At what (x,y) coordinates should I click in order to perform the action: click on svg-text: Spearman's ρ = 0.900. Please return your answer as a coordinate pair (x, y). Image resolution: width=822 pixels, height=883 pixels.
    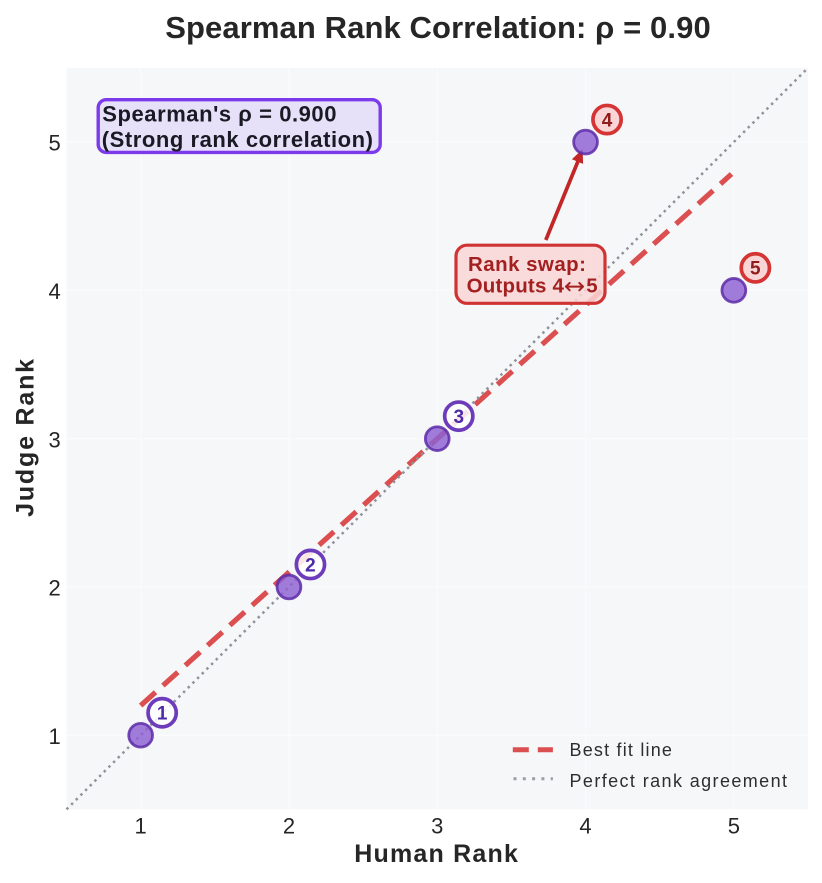
    Looking at the image, I should click on (219, 114).